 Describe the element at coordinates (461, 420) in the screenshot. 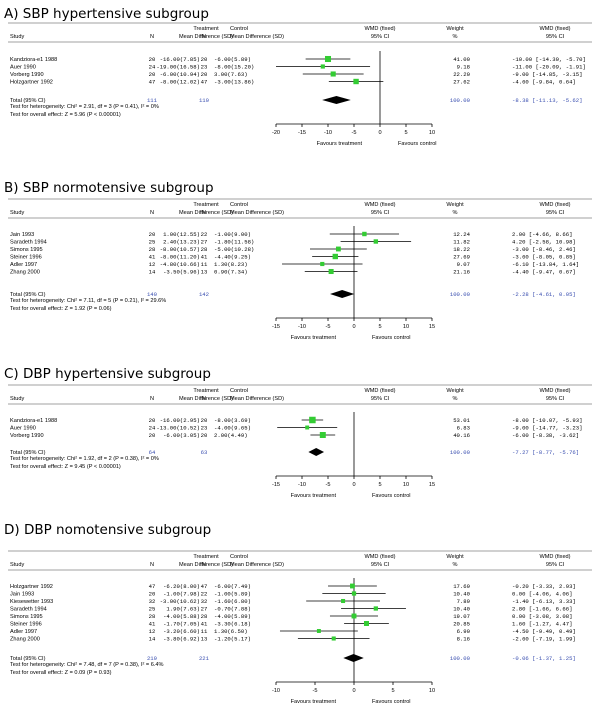

I see `weight-value: 53.01` at that location.